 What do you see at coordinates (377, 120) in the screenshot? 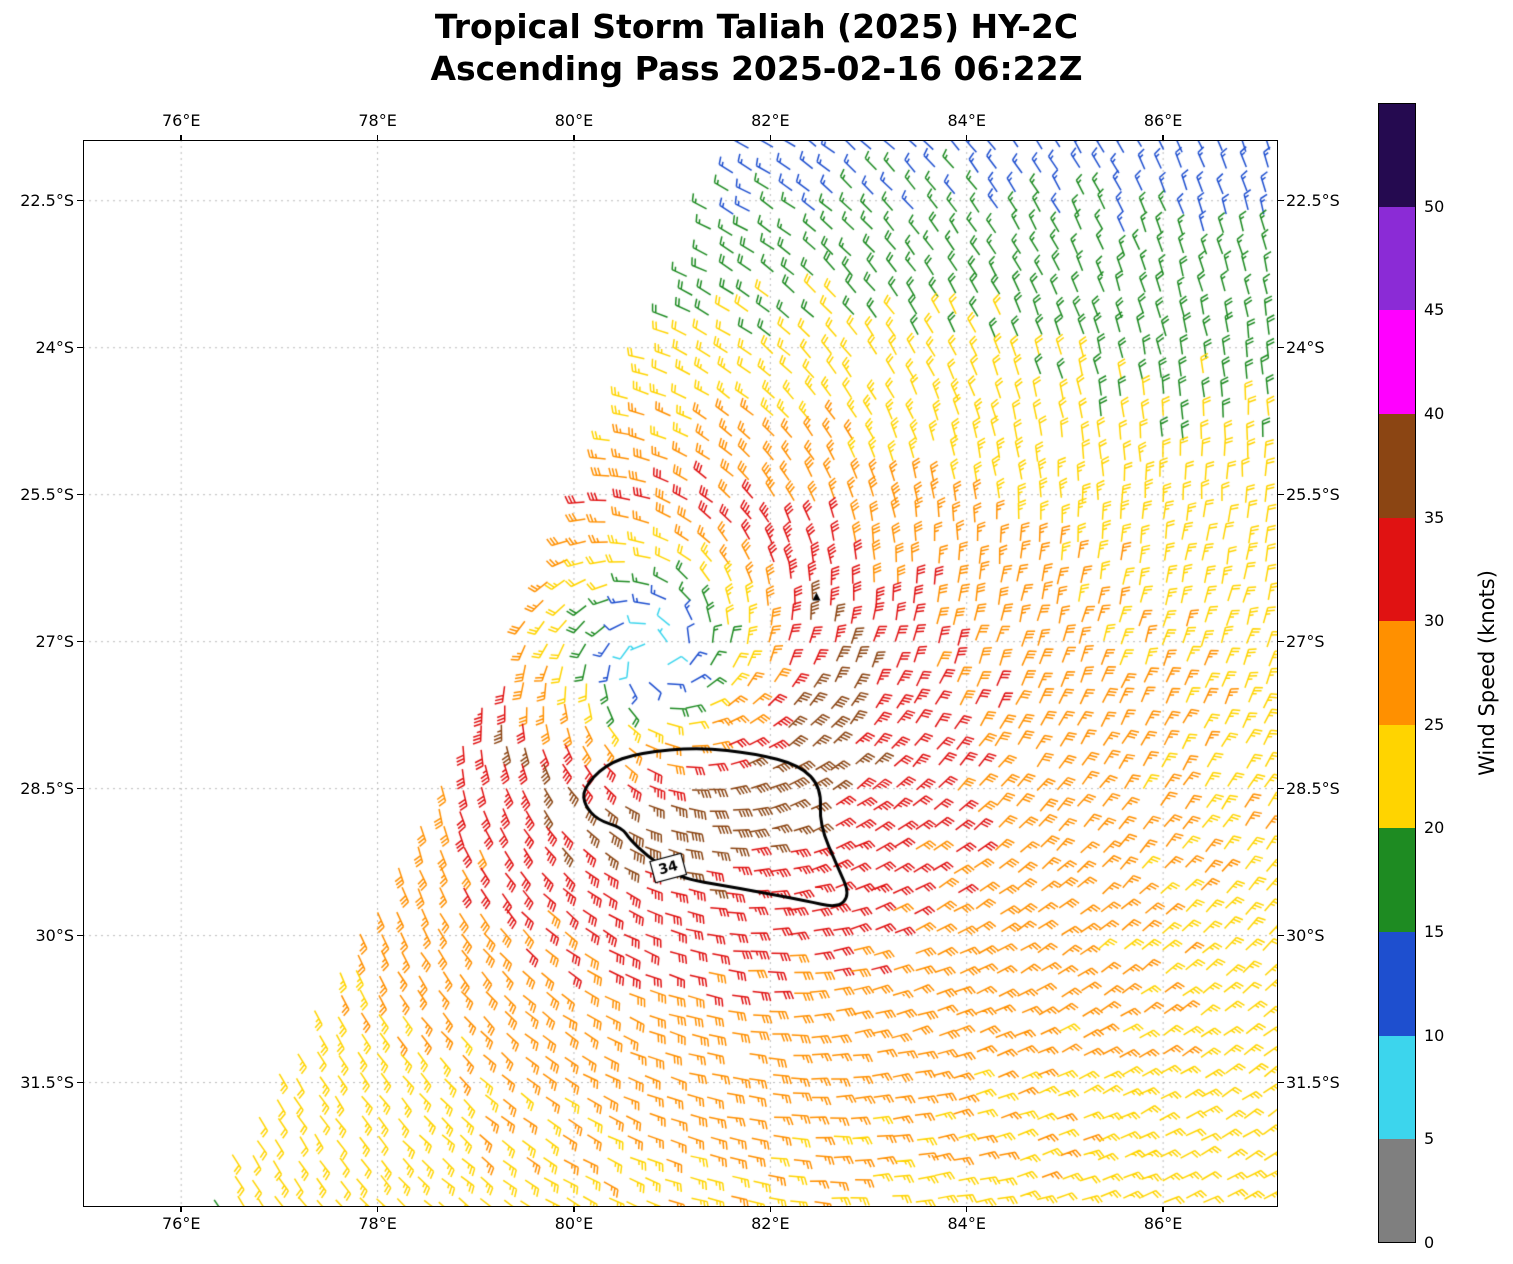
I see `x-tick-label-top: 78°E` at bounding box center [377, 120].